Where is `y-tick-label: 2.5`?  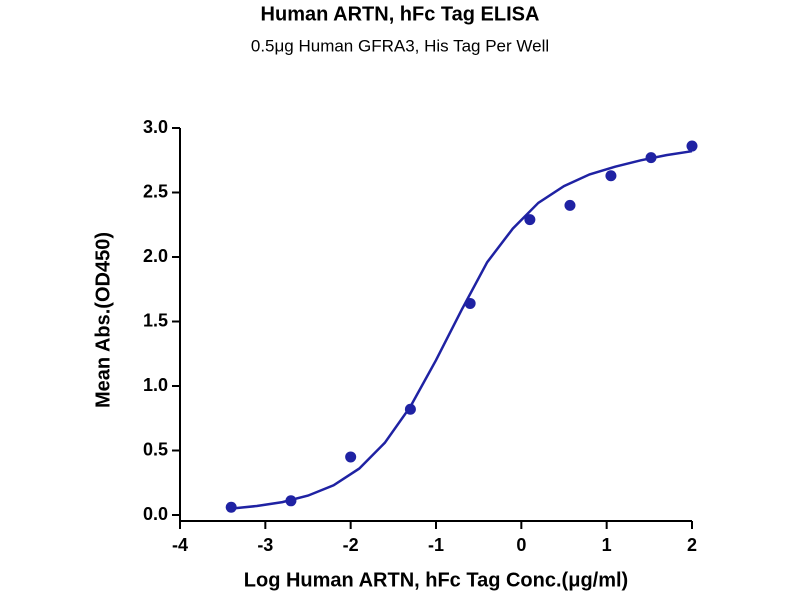
y-tick-label: 2.5 is located at coordinates (155, 191).